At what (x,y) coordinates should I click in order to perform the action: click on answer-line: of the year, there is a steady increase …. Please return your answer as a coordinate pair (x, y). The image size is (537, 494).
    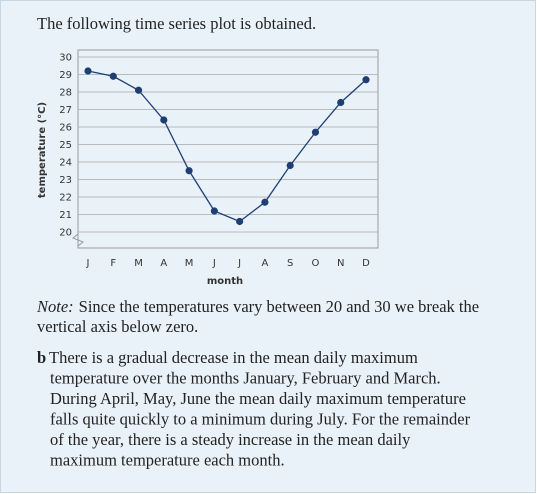
    Looking at the image, I should click on (230, 439).